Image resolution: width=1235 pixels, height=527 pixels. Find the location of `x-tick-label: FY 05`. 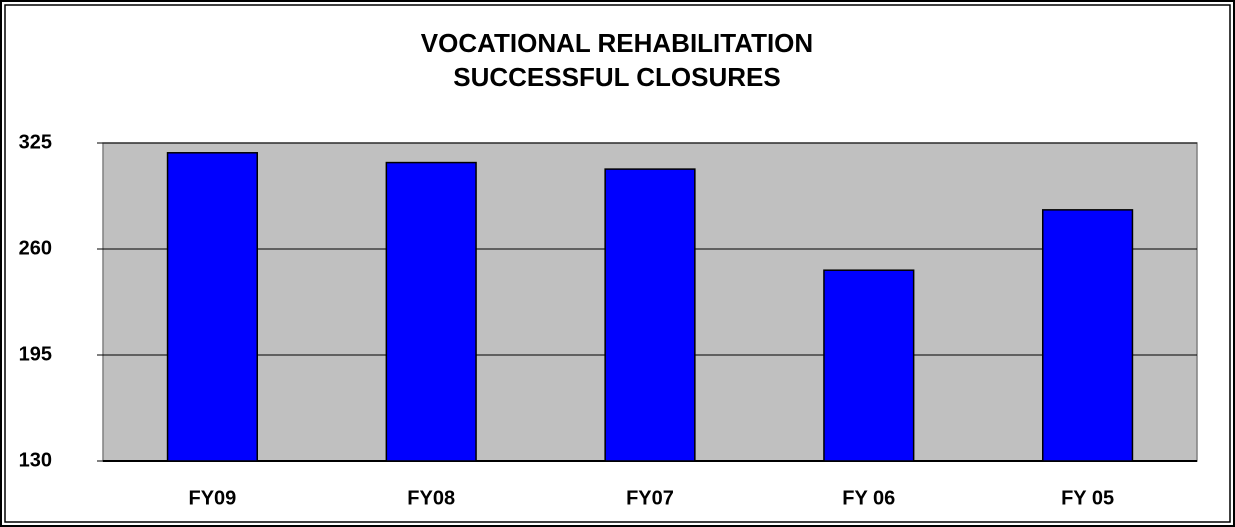

x-tick-label: FY 05 is located at coordinates (1087, 498).